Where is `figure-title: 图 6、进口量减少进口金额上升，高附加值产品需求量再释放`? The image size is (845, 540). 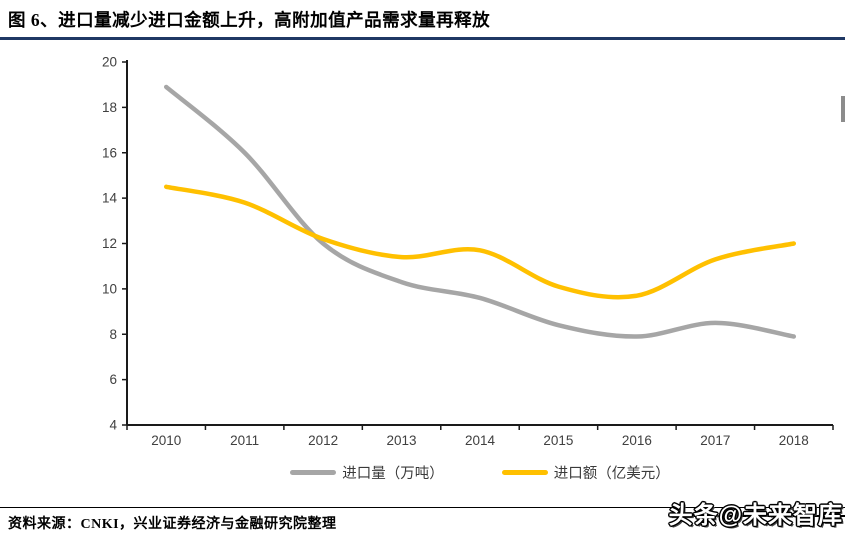
figure-title: 图 6、进口量减少进口金额上升，高附加值产品需求量再释放 is located at coordinates (249, 20).